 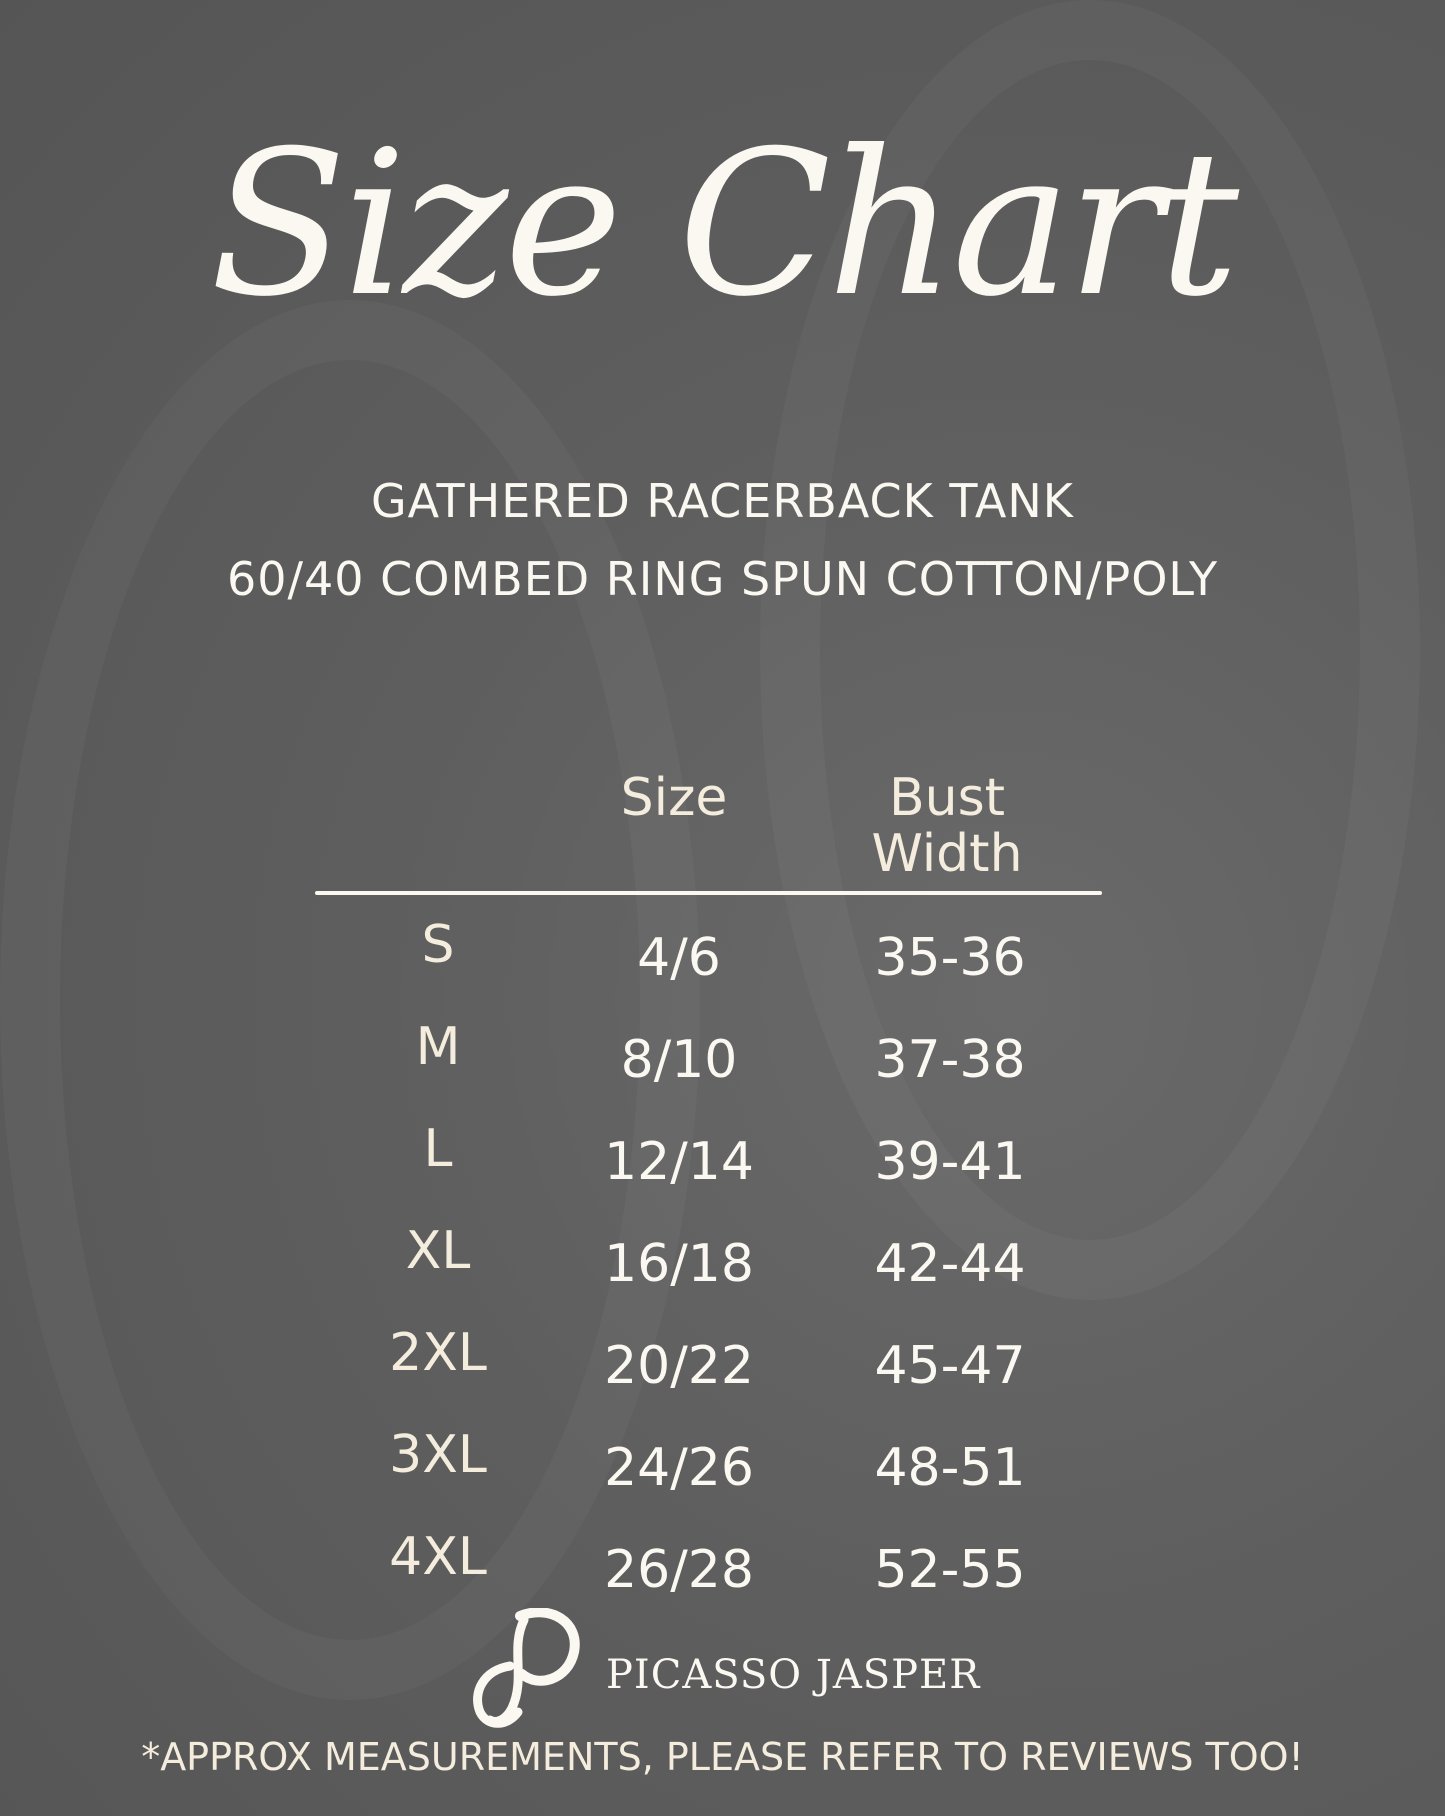 What do you see at coordinates (526, 1668) in the screenshot?
I see `picasso-jasper-logo-icon` at bounding box center [526, 1668].